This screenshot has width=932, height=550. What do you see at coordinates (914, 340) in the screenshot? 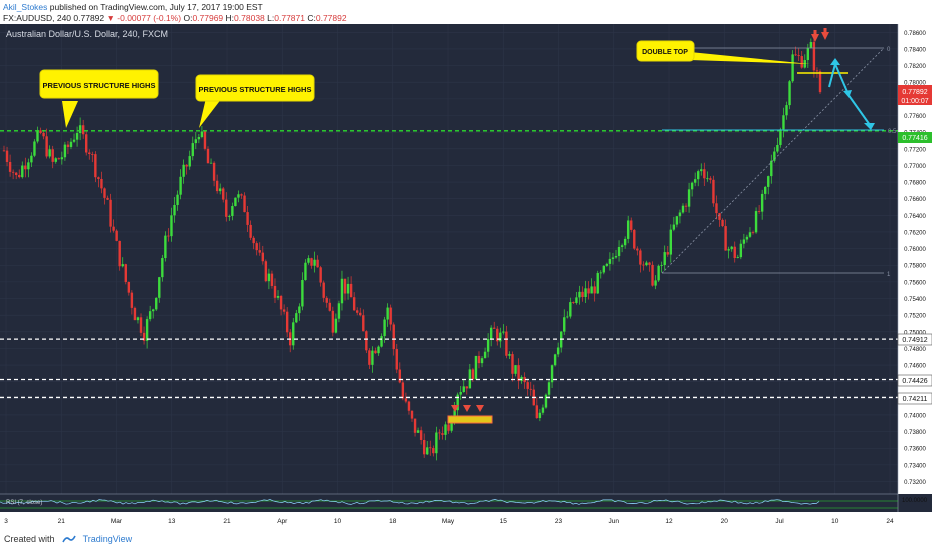
I see `level-1-tag-text: 0.74912` at bounding box center [914, 340].